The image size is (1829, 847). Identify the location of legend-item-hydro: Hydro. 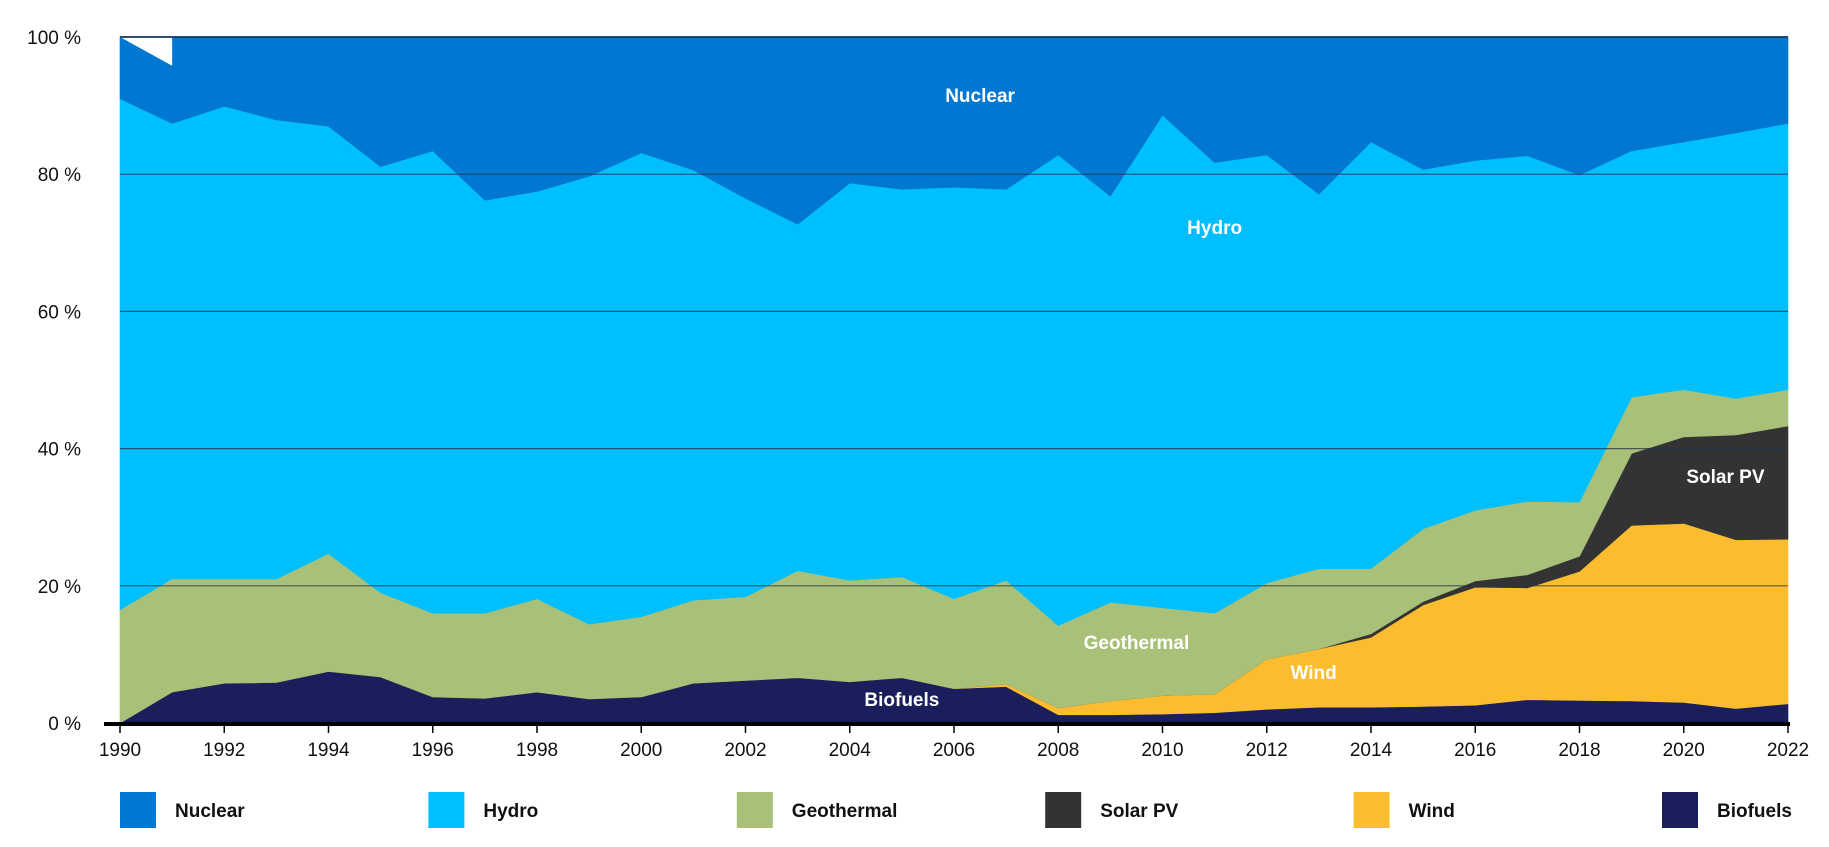
(483, 810).